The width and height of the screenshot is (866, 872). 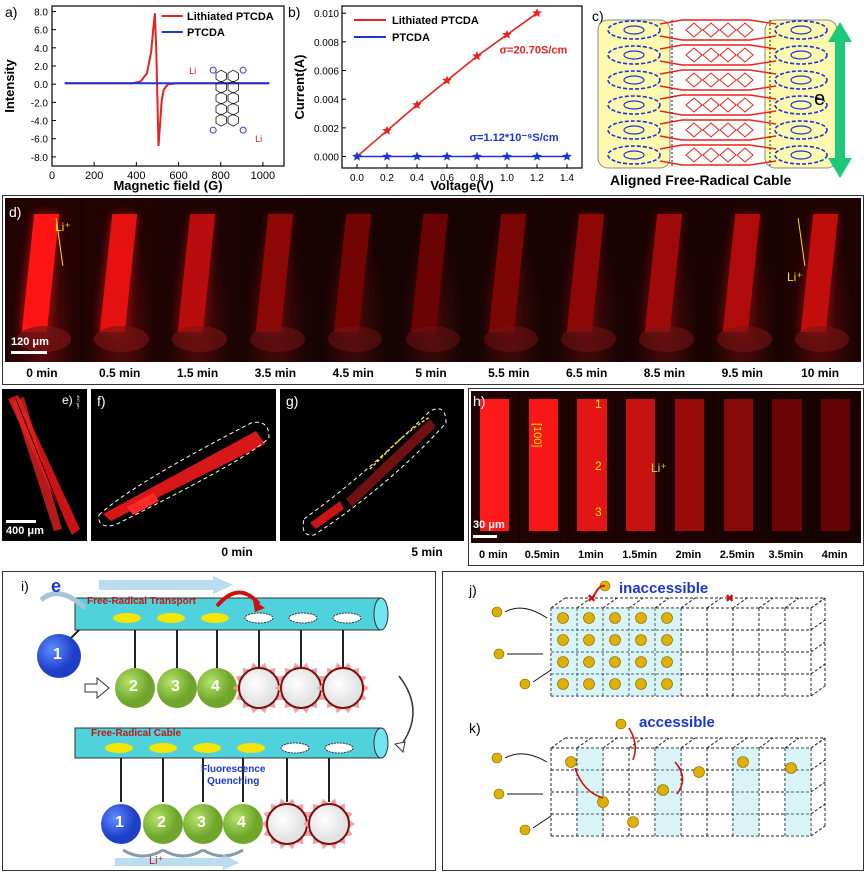 What do you see at coordinates (326, 72) in the screenshot?
I see `b-ytick-label-3: 0.006` at bounding box center [326, 72].